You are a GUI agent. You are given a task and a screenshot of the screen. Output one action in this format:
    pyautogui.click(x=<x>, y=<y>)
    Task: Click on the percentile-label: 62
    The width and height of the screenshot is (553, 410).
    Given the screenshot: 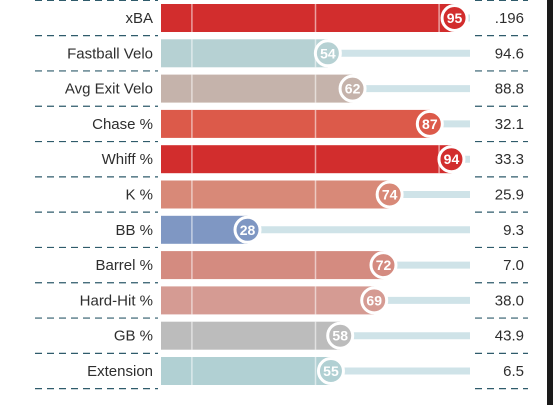 What is the action you would take?
    pyautogui.click(x=353, y=89)
    